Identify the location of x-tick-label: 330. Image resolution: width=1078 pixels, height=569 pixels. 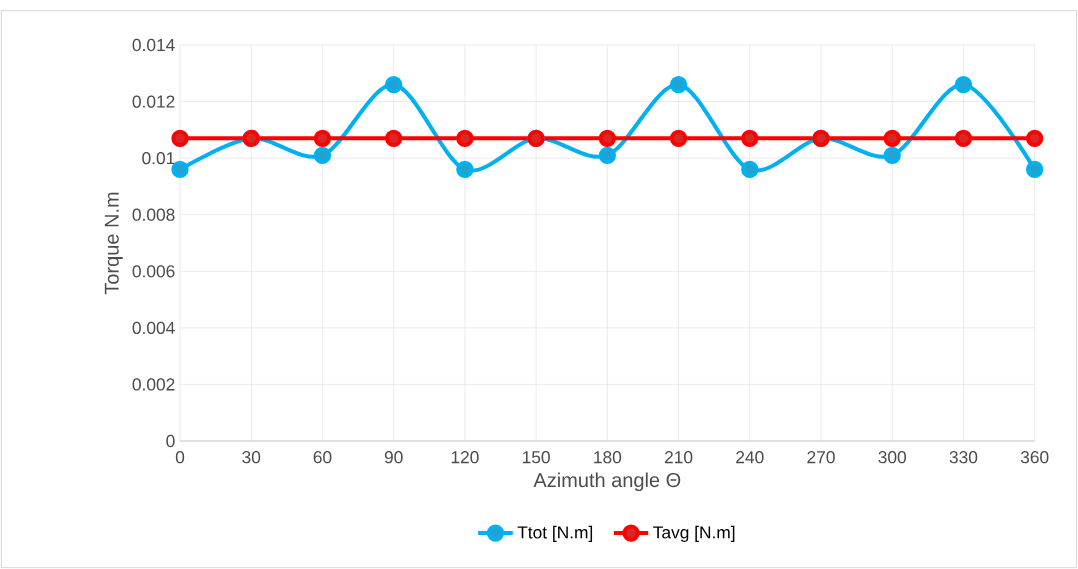
(963, 457).